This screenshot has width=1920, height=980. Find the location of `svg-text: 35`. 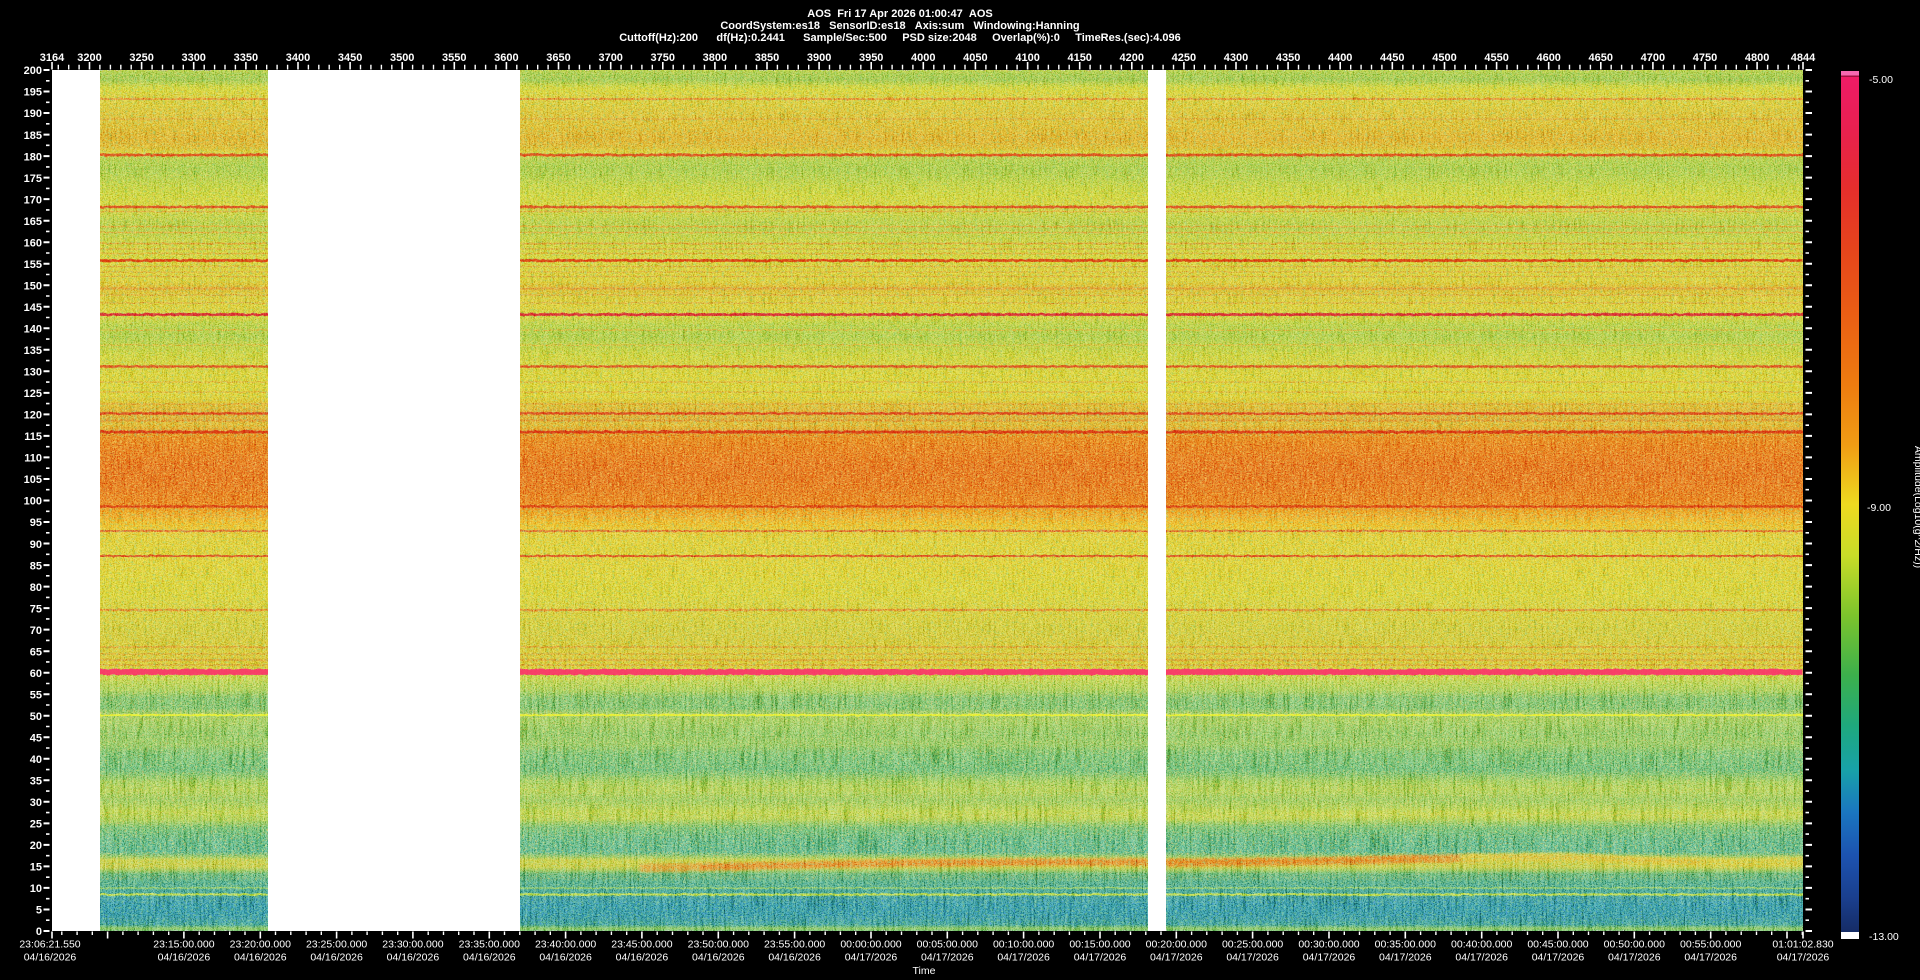

svg-text: 35 is located at coordinates (36, 782).